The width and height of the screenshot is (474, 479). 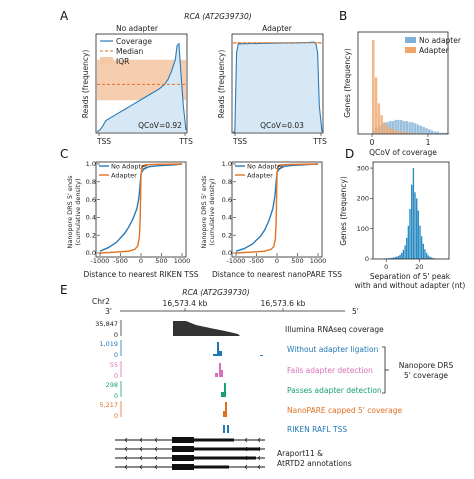 I want to click on xtick-label: -1000, so click(x=100, y=261).